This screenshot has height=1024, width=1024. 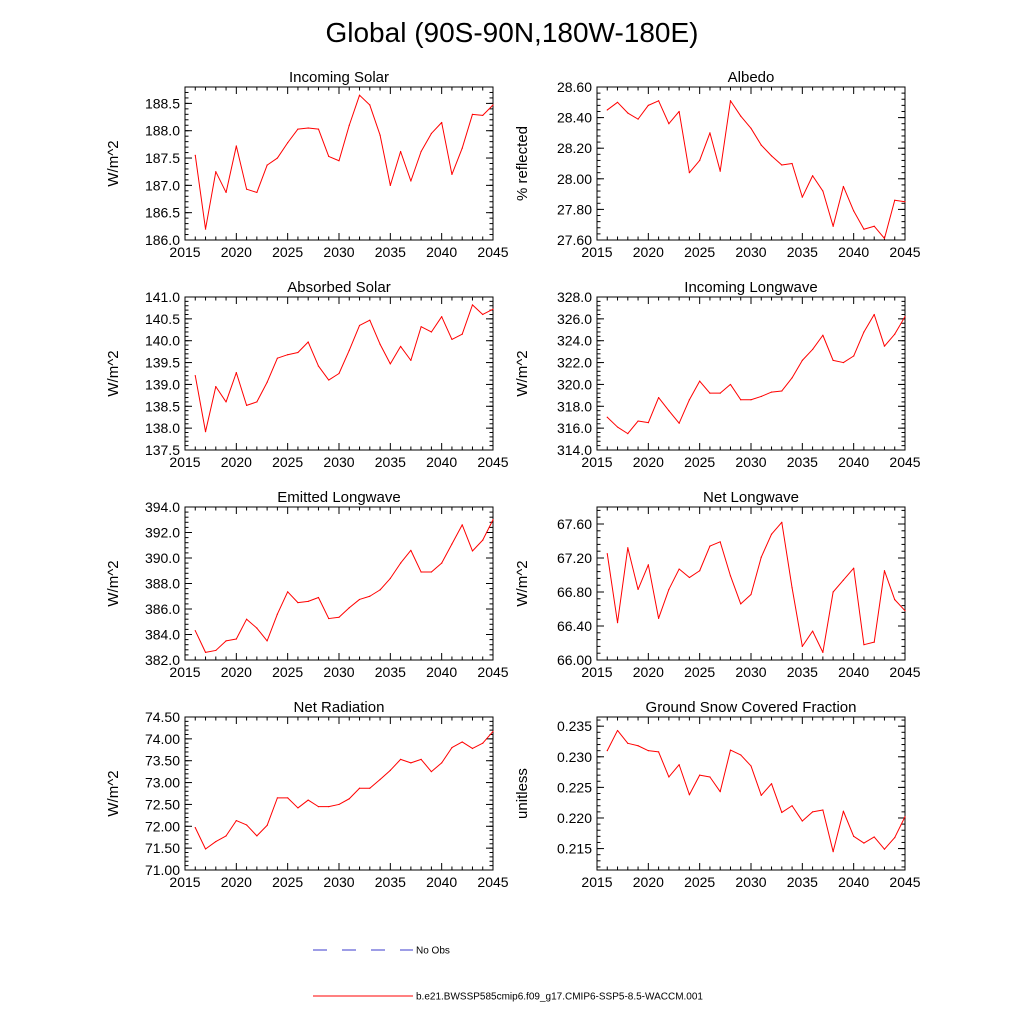 I want to click on panel-title: Incoming Longwave, so click(x=750, y=287).